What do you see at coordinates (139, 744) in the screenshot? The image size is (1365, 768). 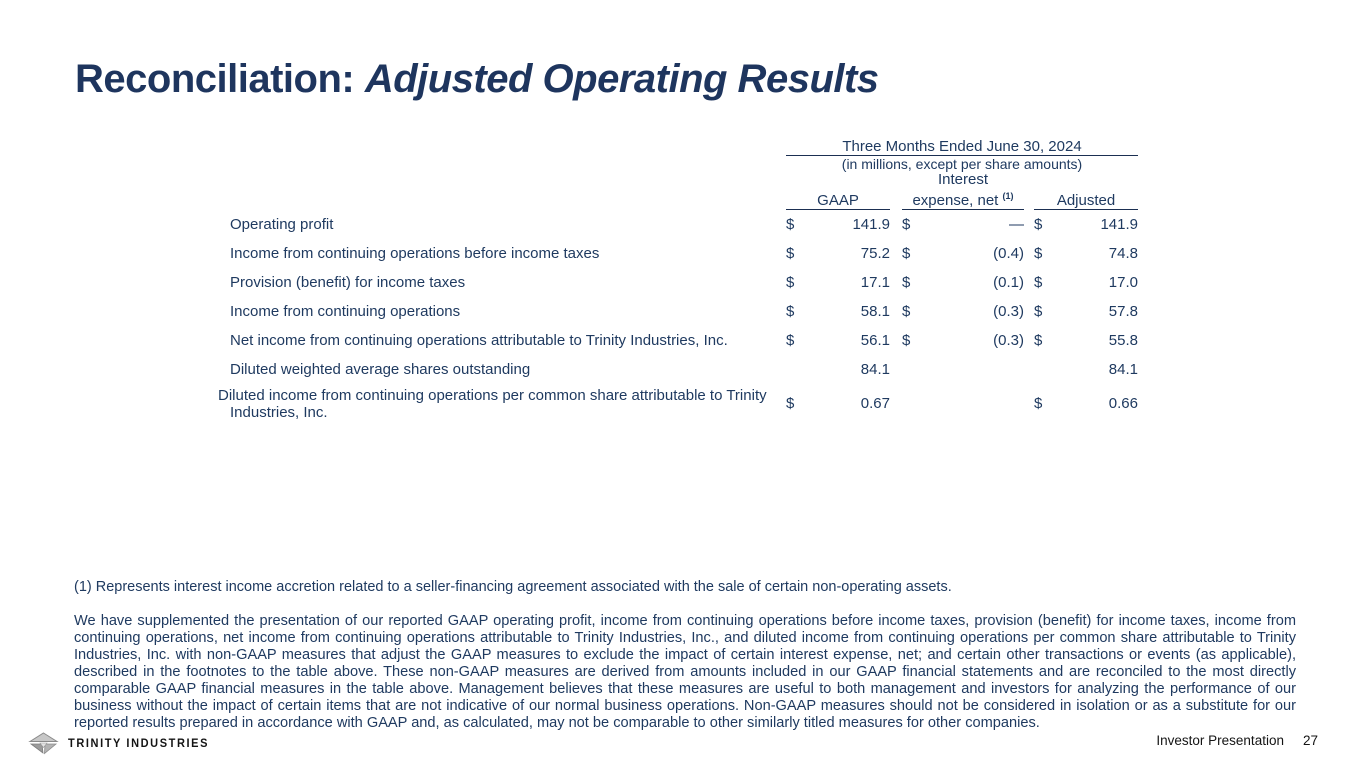 I see `logo-wordmark: TRINITY INDUSTRIES` at bounding box center [139, 744].